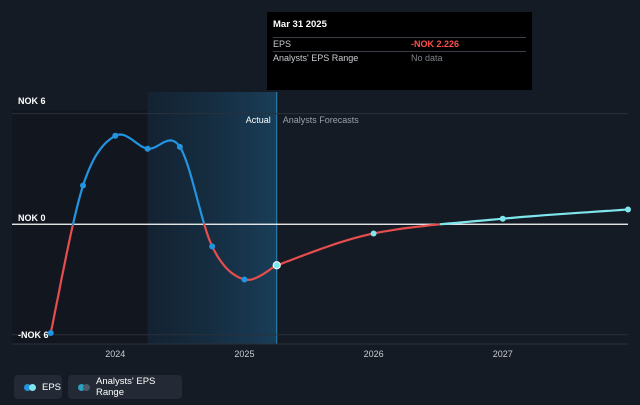 The height and width of the screenshot is (405, 640). I want to click on y-label-top: NOK 6, so click(32, 101).